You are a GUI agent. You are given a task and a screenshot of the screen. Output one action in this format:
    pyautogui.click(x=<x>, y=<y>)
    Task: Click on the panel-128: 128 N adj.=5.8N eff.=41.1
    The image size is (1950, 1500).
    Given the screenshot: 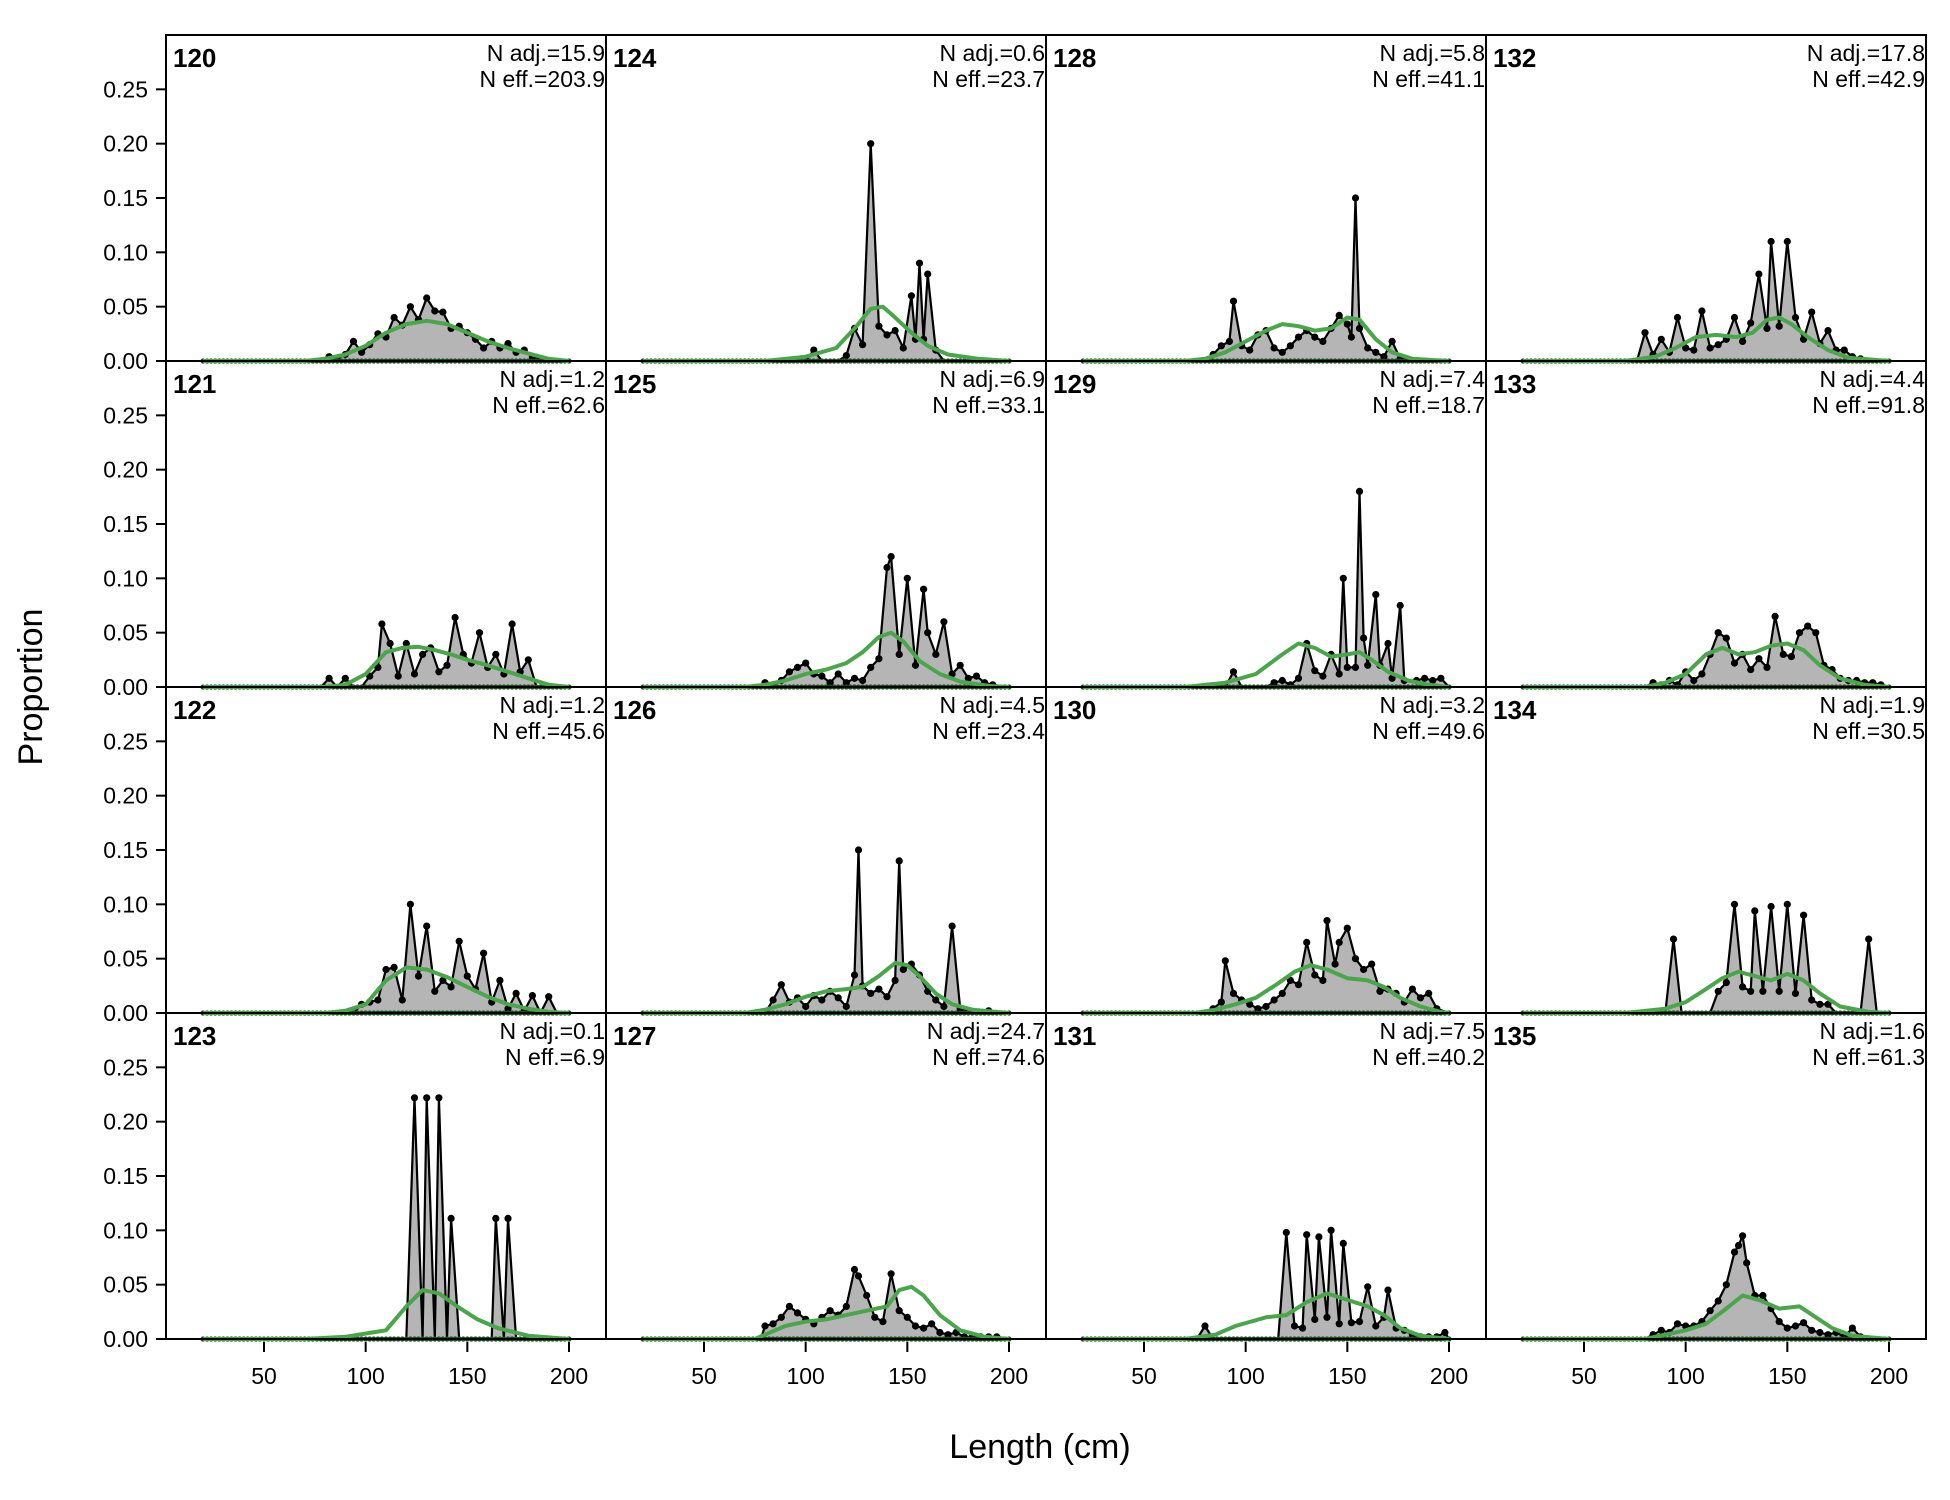 What is the action you would take?
    pyautogui.click(x=1266, y=199)
    